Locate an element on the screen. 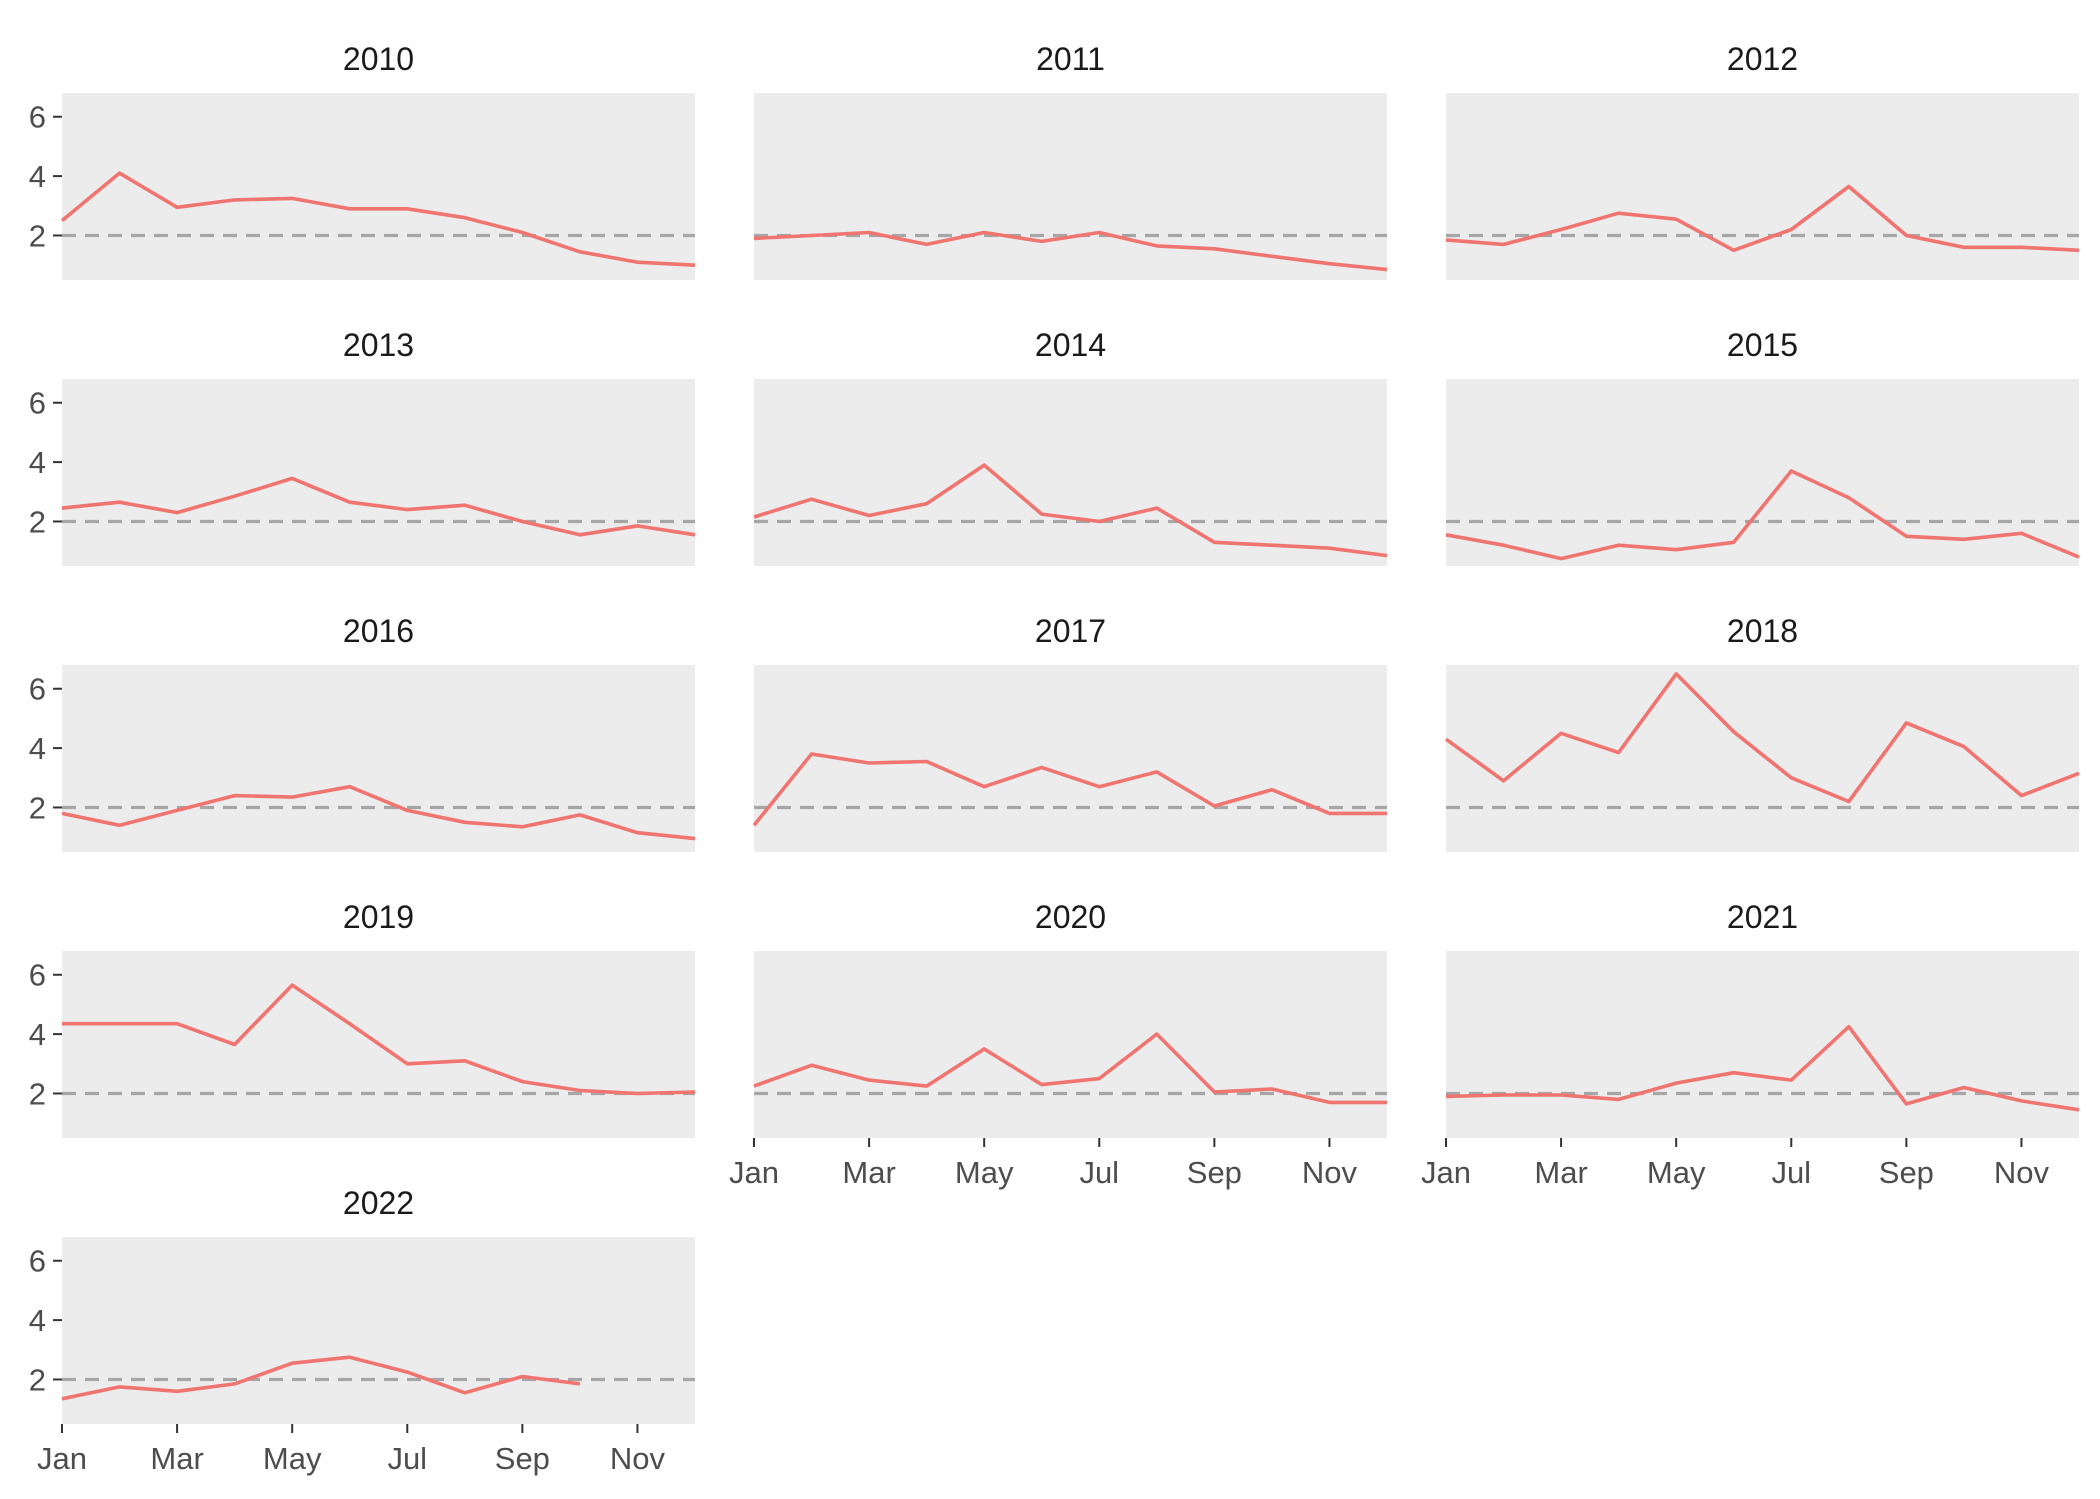 The image size is (2100, 1499). facet-panel-2021: 2021 Jan Mar May Jul Sep Nov is located at coordinates (1750, 1044).